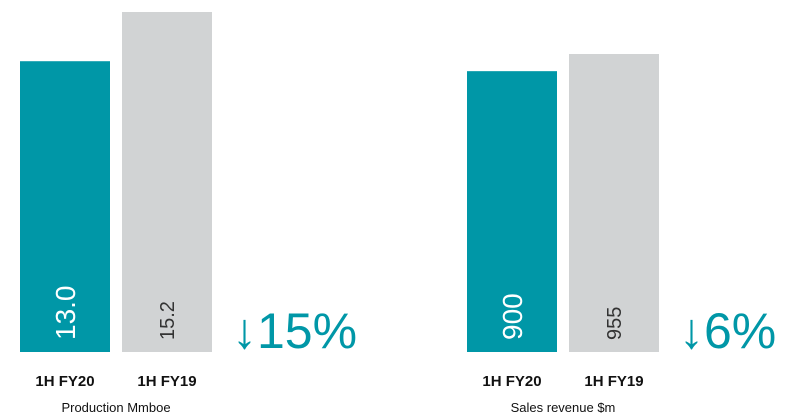 The width and height of the screenshot is (794, 416). What do you see at coordinates (563, 407) in the screenshot?
I see `x-axis-label: Sales revenue $m` at bounding box center [563, 407].